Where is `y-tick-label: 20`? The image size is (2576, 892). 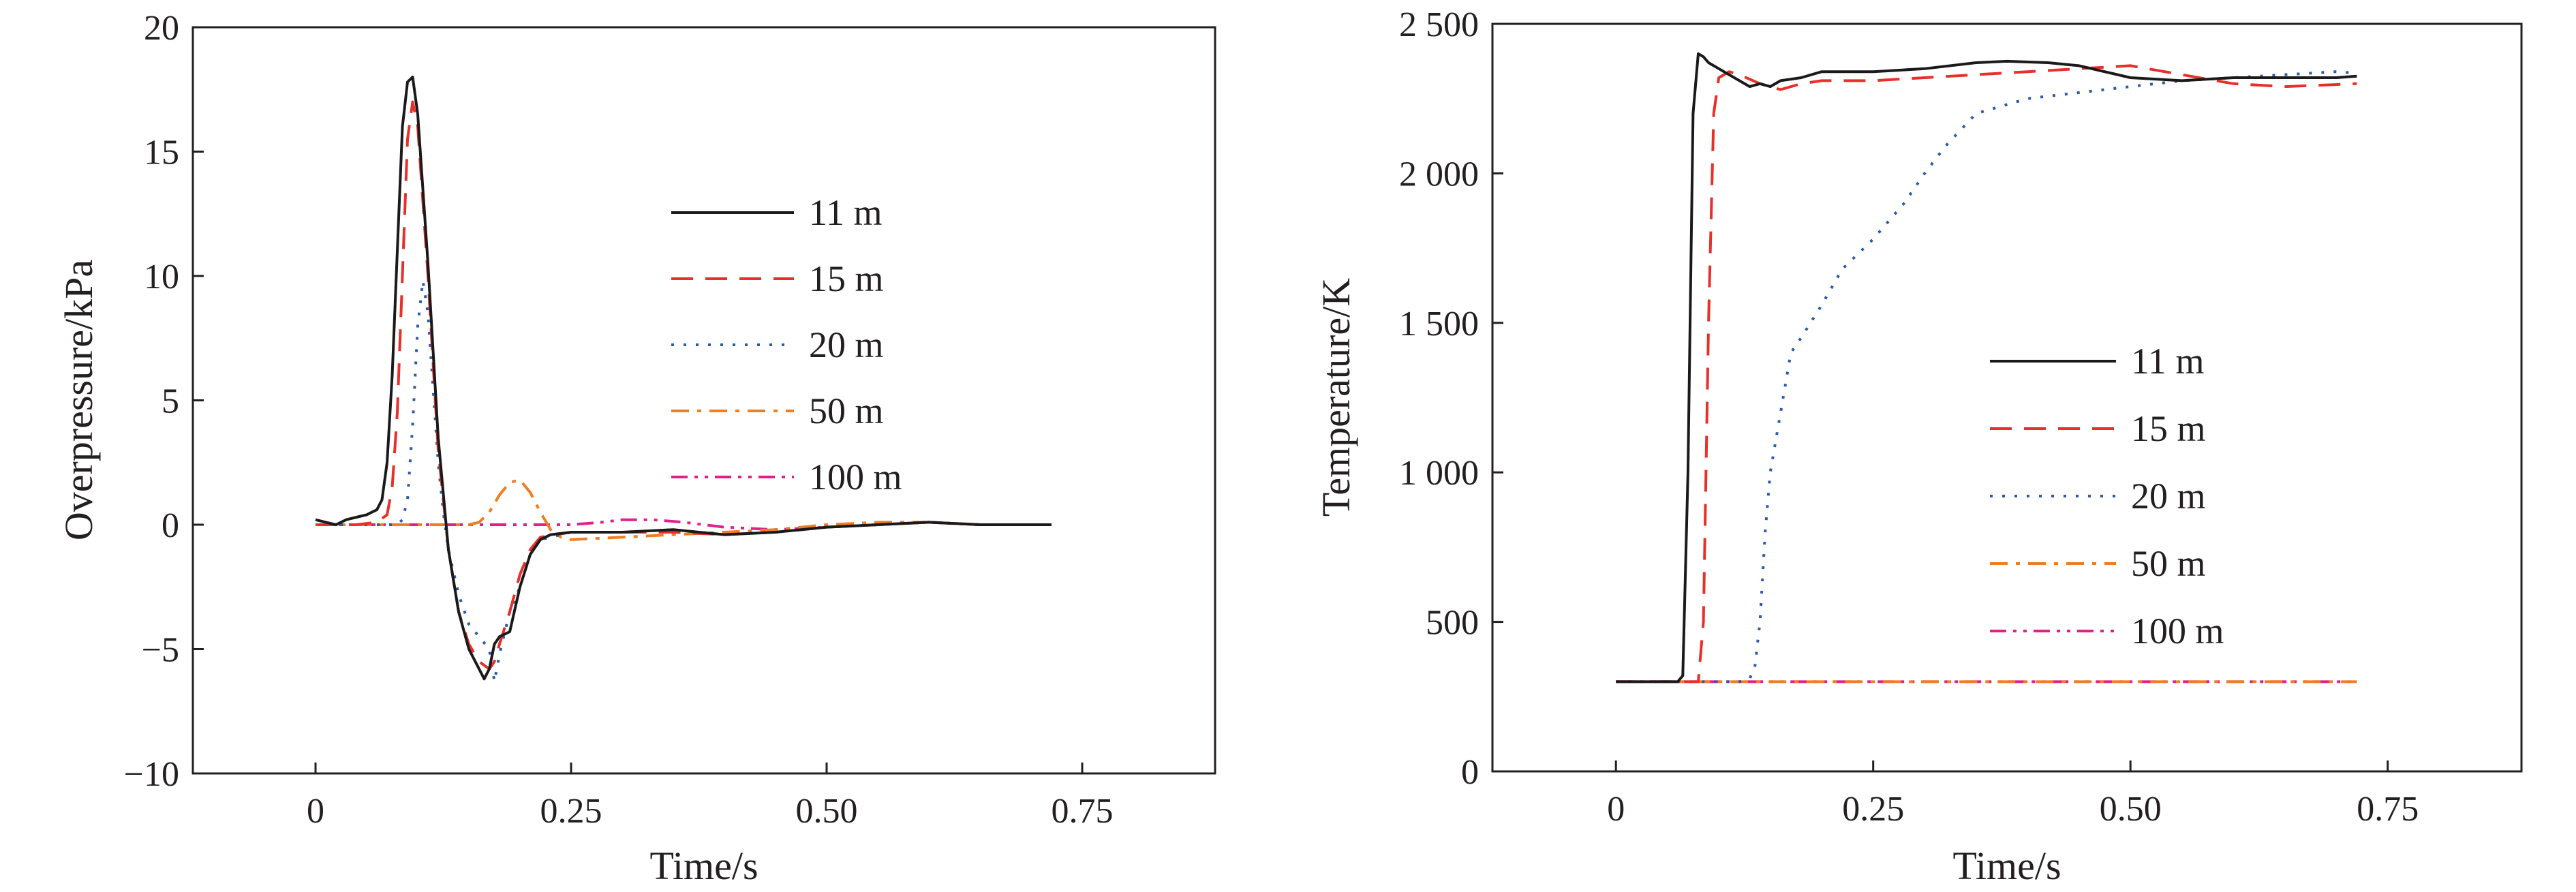
y-tick-label: 20 is located at coordinates (161, 28).